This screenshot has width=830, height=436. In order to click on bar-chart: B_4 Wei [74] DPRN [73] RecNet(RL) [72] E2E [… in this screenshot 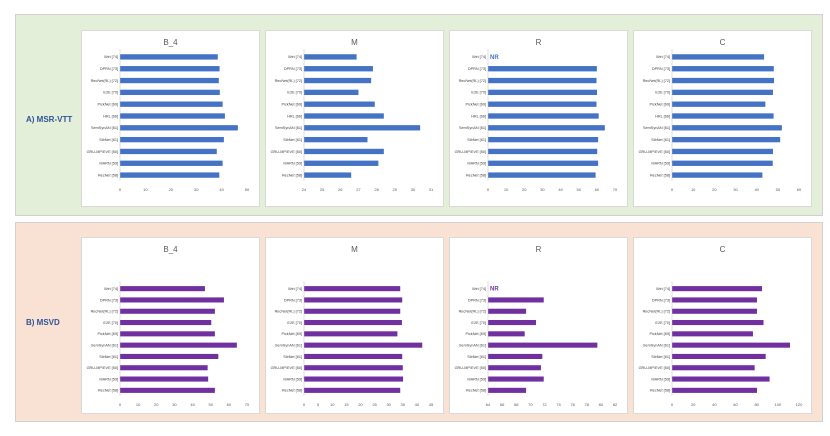, I will do `click(168, 115)`.